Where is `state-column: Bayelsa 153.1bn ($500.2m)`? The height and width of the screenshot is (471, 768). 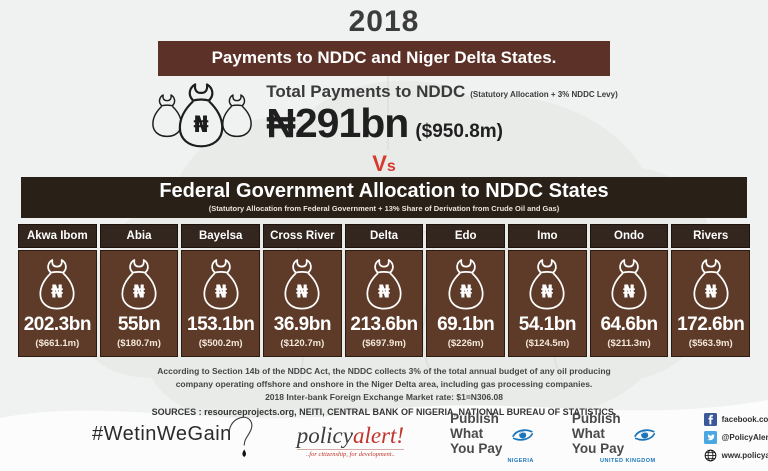 state-column: Bayelsa 153.1bn ($500.2m) is located at coordinates (221, 290).